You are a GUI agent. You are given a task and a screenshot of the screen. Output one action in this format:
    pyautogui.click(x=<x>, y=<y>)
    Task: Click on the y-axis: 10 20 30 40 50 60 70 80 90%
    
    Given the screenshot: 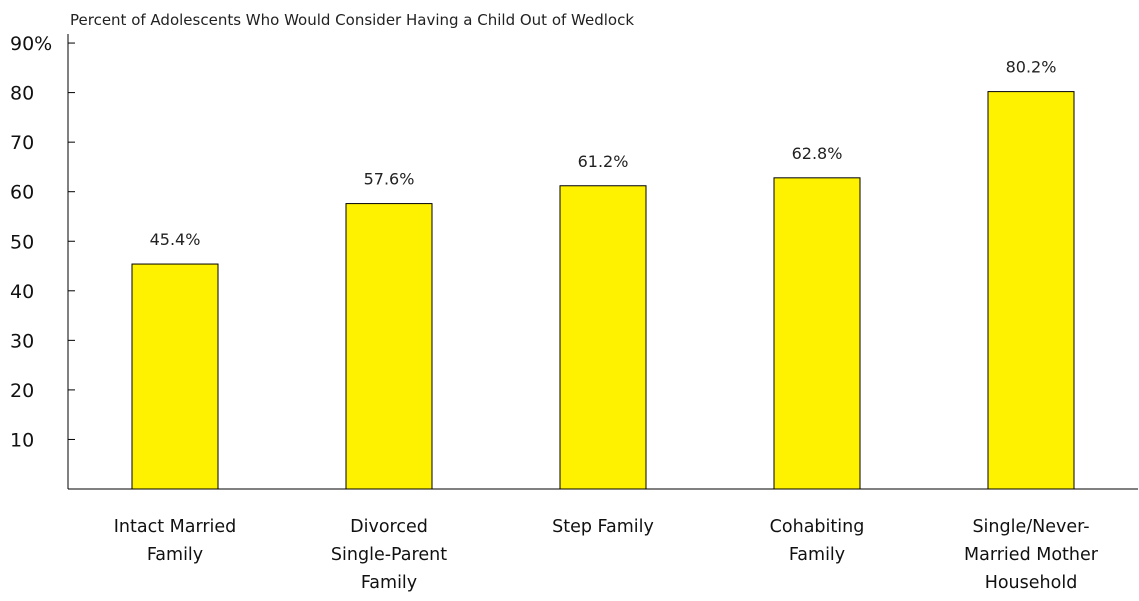 What is the action you would take?
    pyautogui.click(x=42, y=242)
    